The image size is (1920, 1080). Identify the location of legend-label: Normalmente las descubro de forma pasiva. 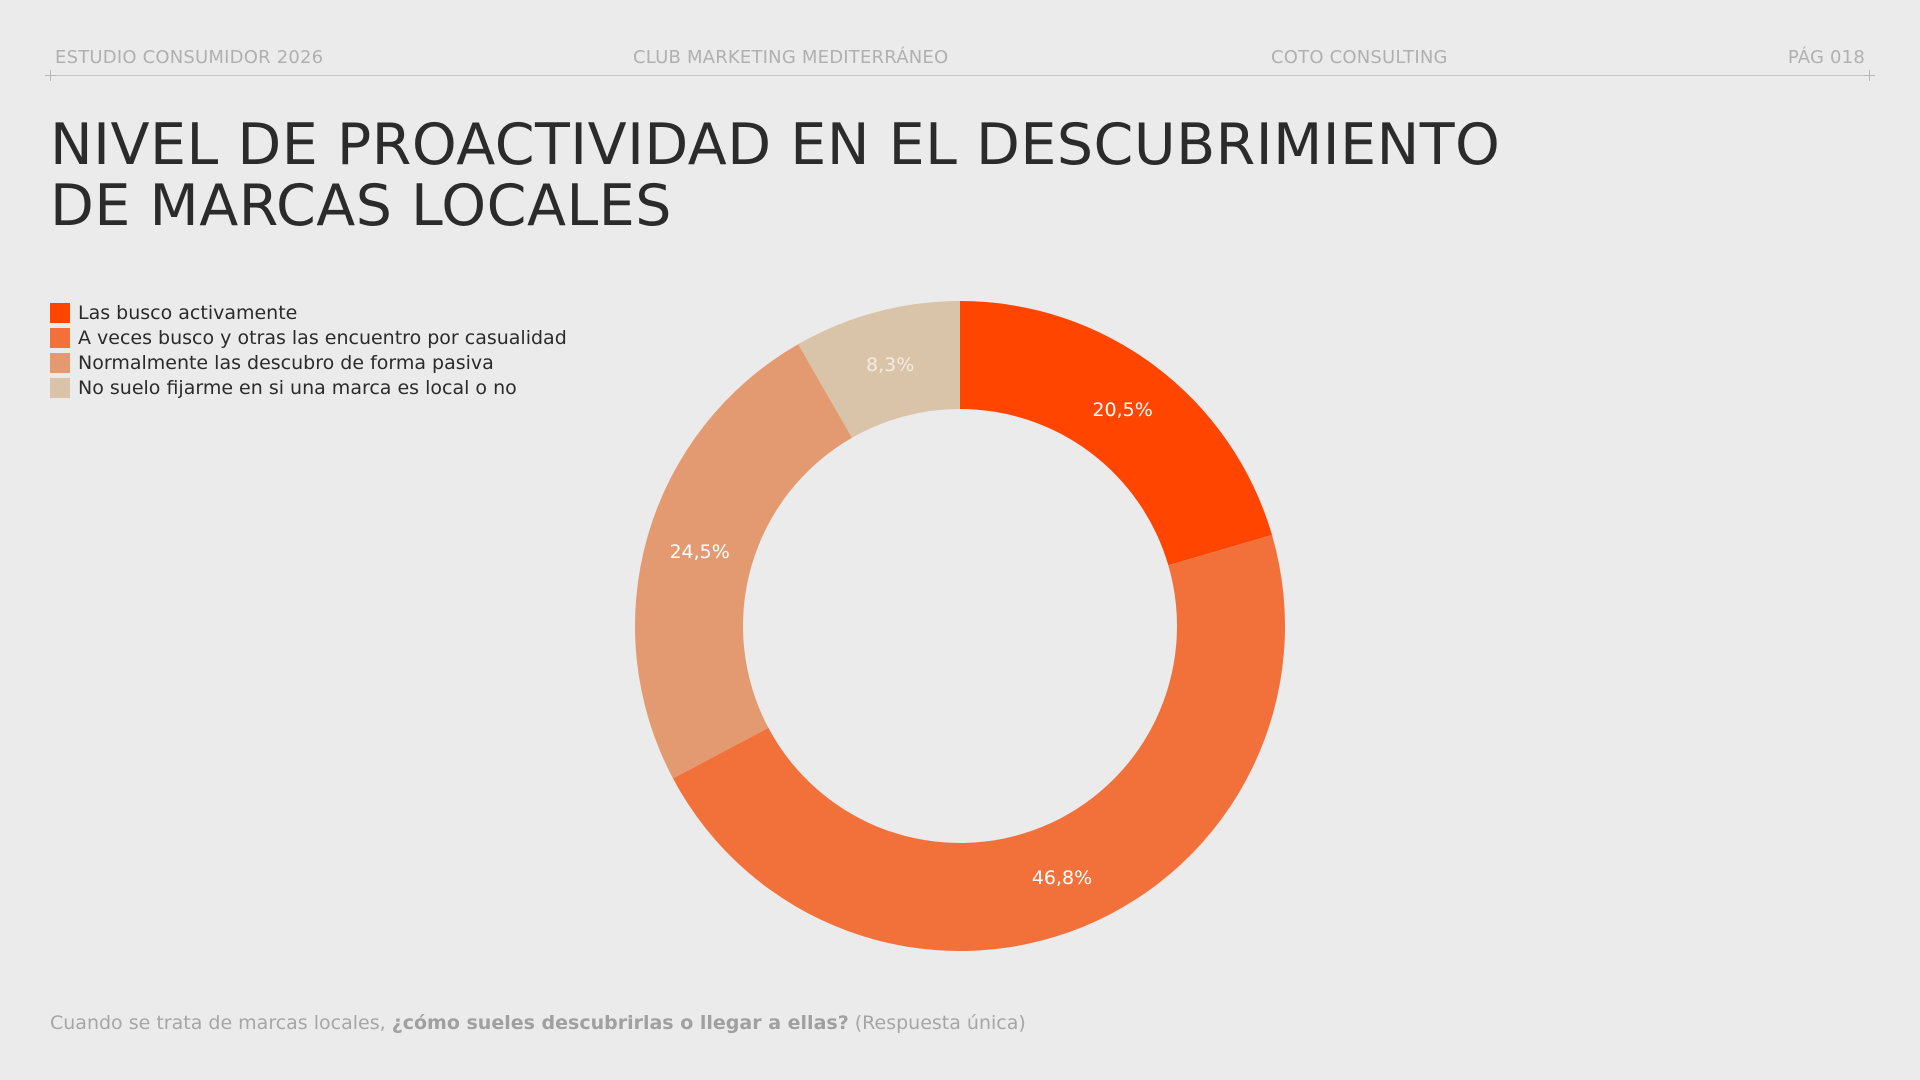
(286, 362).